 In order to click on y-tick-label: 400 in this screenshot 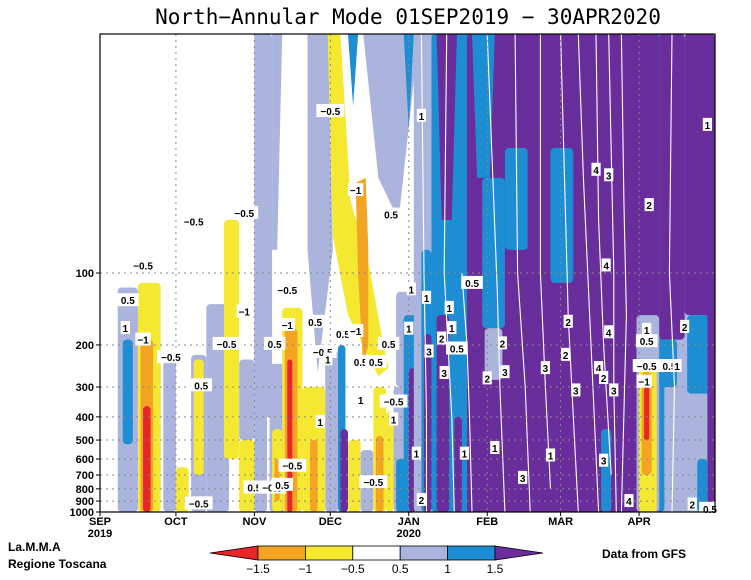, I will do `click(85, 418)`.